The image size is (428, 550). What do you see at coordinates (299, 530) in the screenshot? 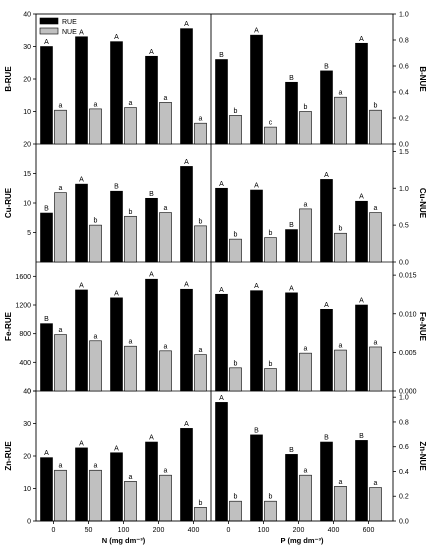
I see `x-tick-label: 200` at bounding box center [299, 530].